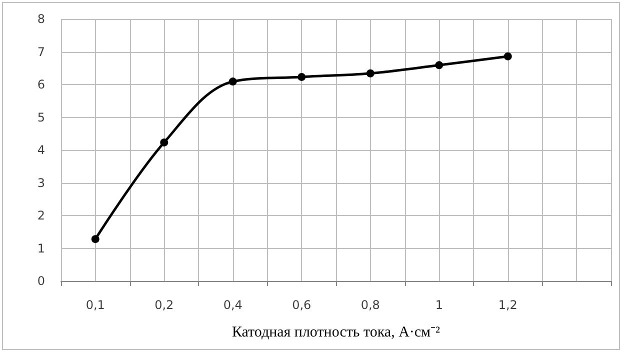 Image resolution: width=624 pixels, height=354 pixels. Describe the element at coordinates (370, 305) in the screenshot. I see `x-tick-label: 0,8` at that location.